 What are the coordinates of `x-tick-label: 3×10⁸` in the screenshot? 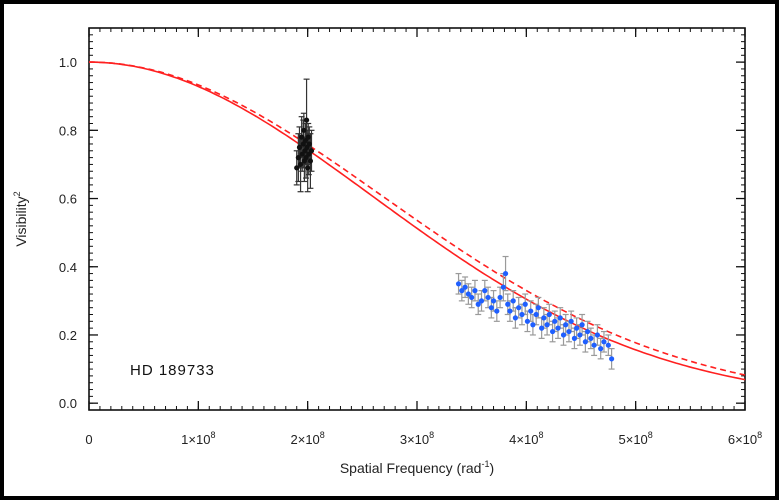 It's located at (417, 438).